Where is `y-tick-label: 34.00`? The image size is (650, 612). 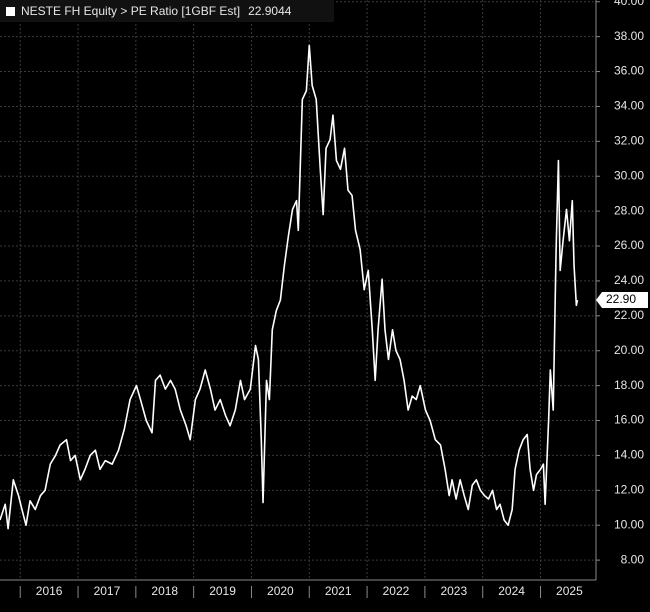 y-tick-label: 34.00 is located at coordinates (629, 106).